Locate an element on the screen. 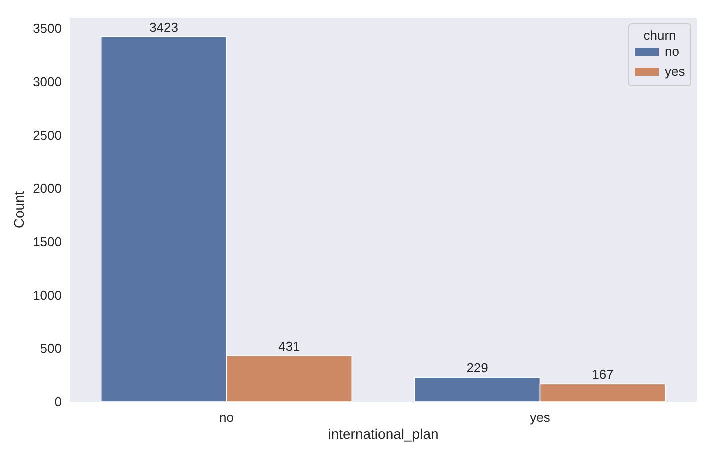  legend-label: no is located at coordinates (672, 51).